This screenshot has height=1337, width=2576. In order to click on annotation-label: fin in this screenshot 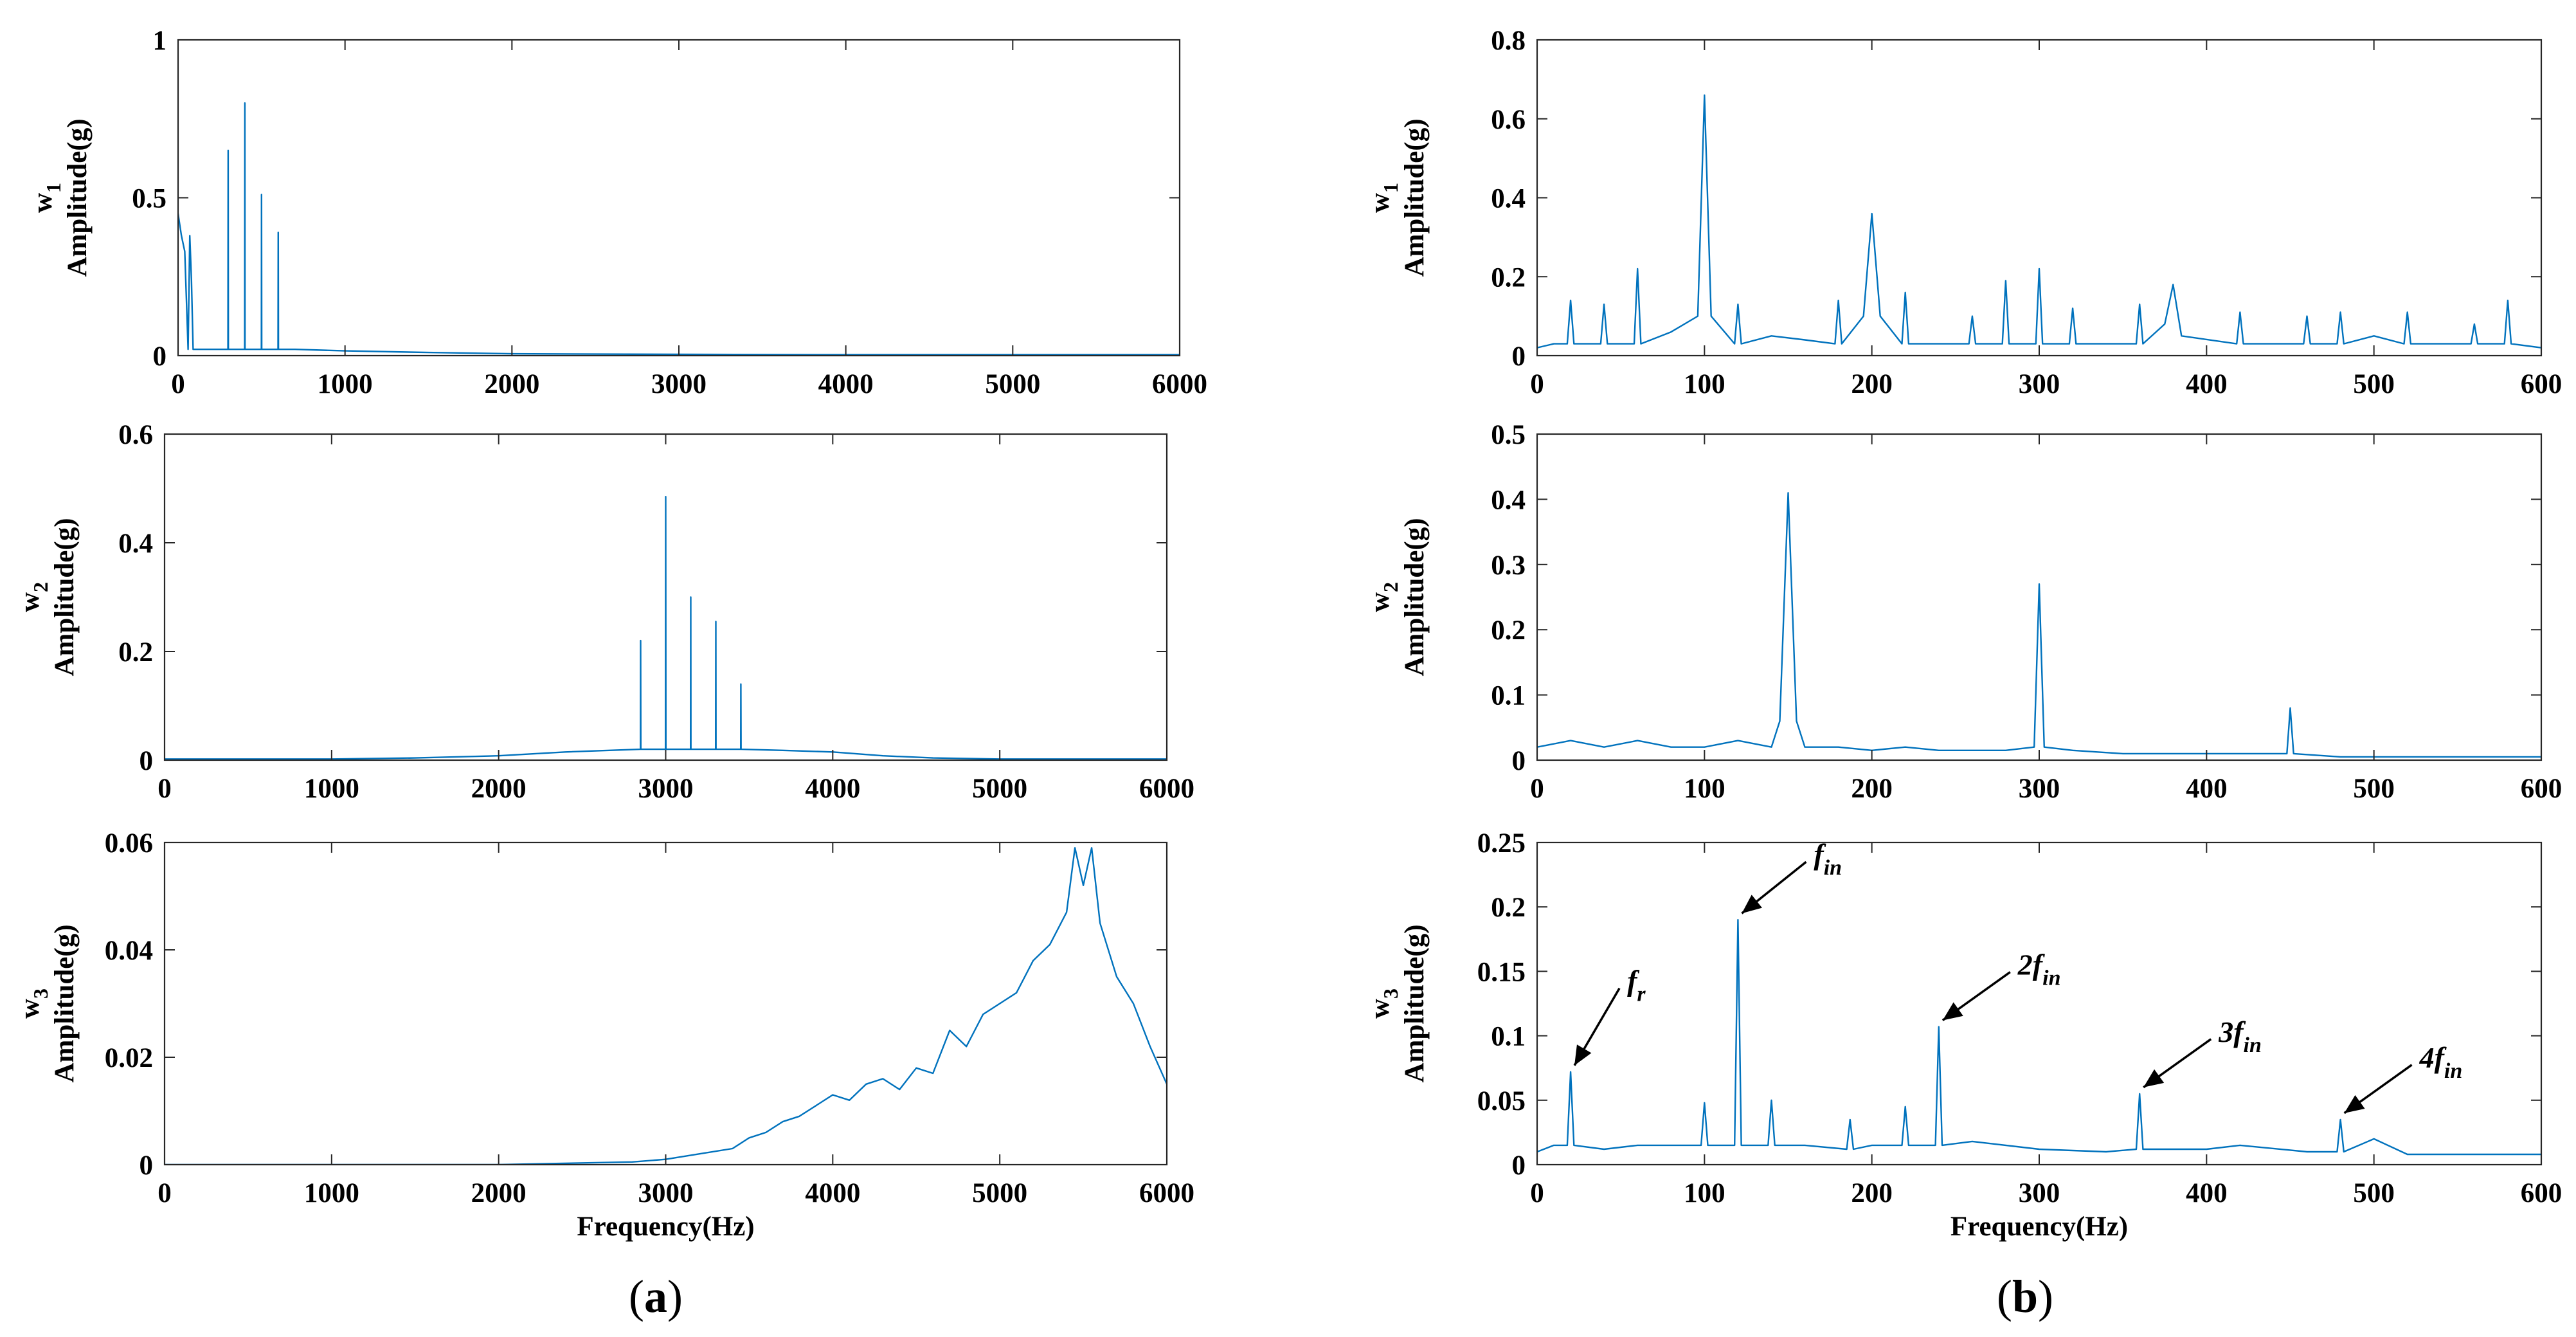, I will do `click(1828, 859)`.